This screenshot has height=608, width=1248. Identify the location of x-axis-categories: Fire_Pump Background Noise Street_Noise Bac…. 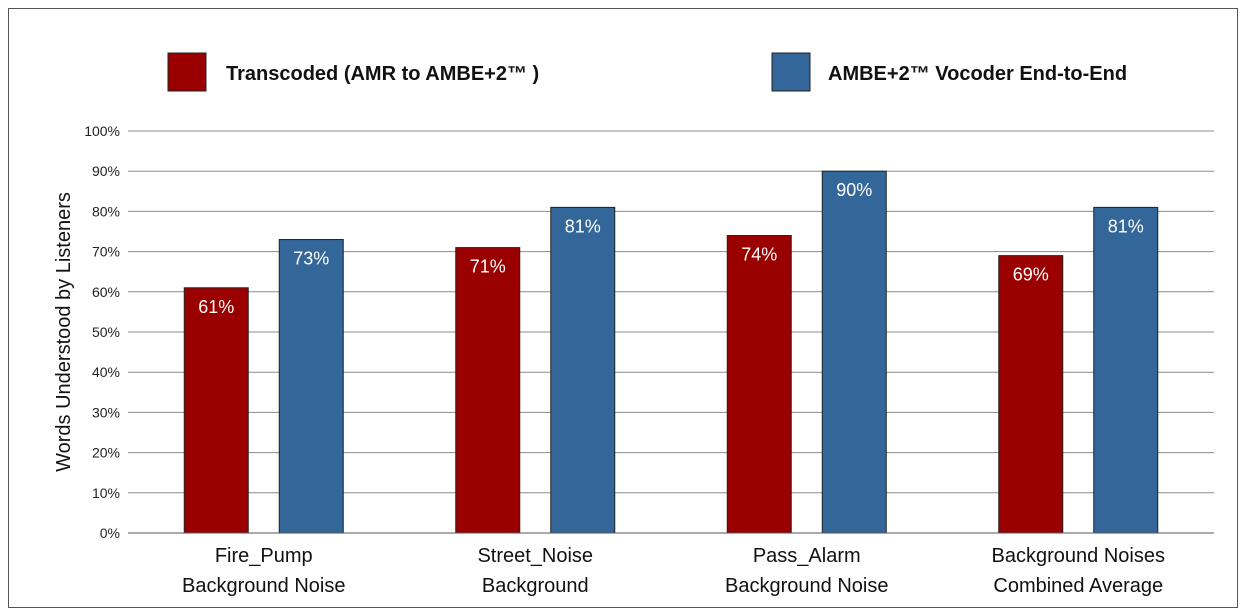
(673, 571).